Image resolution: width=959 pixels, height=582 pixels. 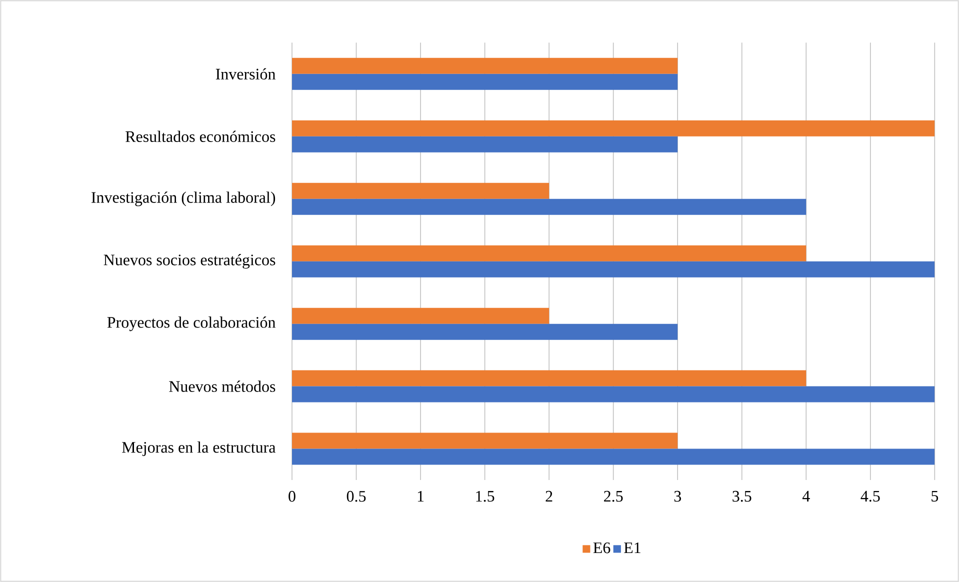 What do you see at coordinates (485, 496) in the screenshot?
I see `x-tick-label: 1.5` at bounding box center [485, 496].